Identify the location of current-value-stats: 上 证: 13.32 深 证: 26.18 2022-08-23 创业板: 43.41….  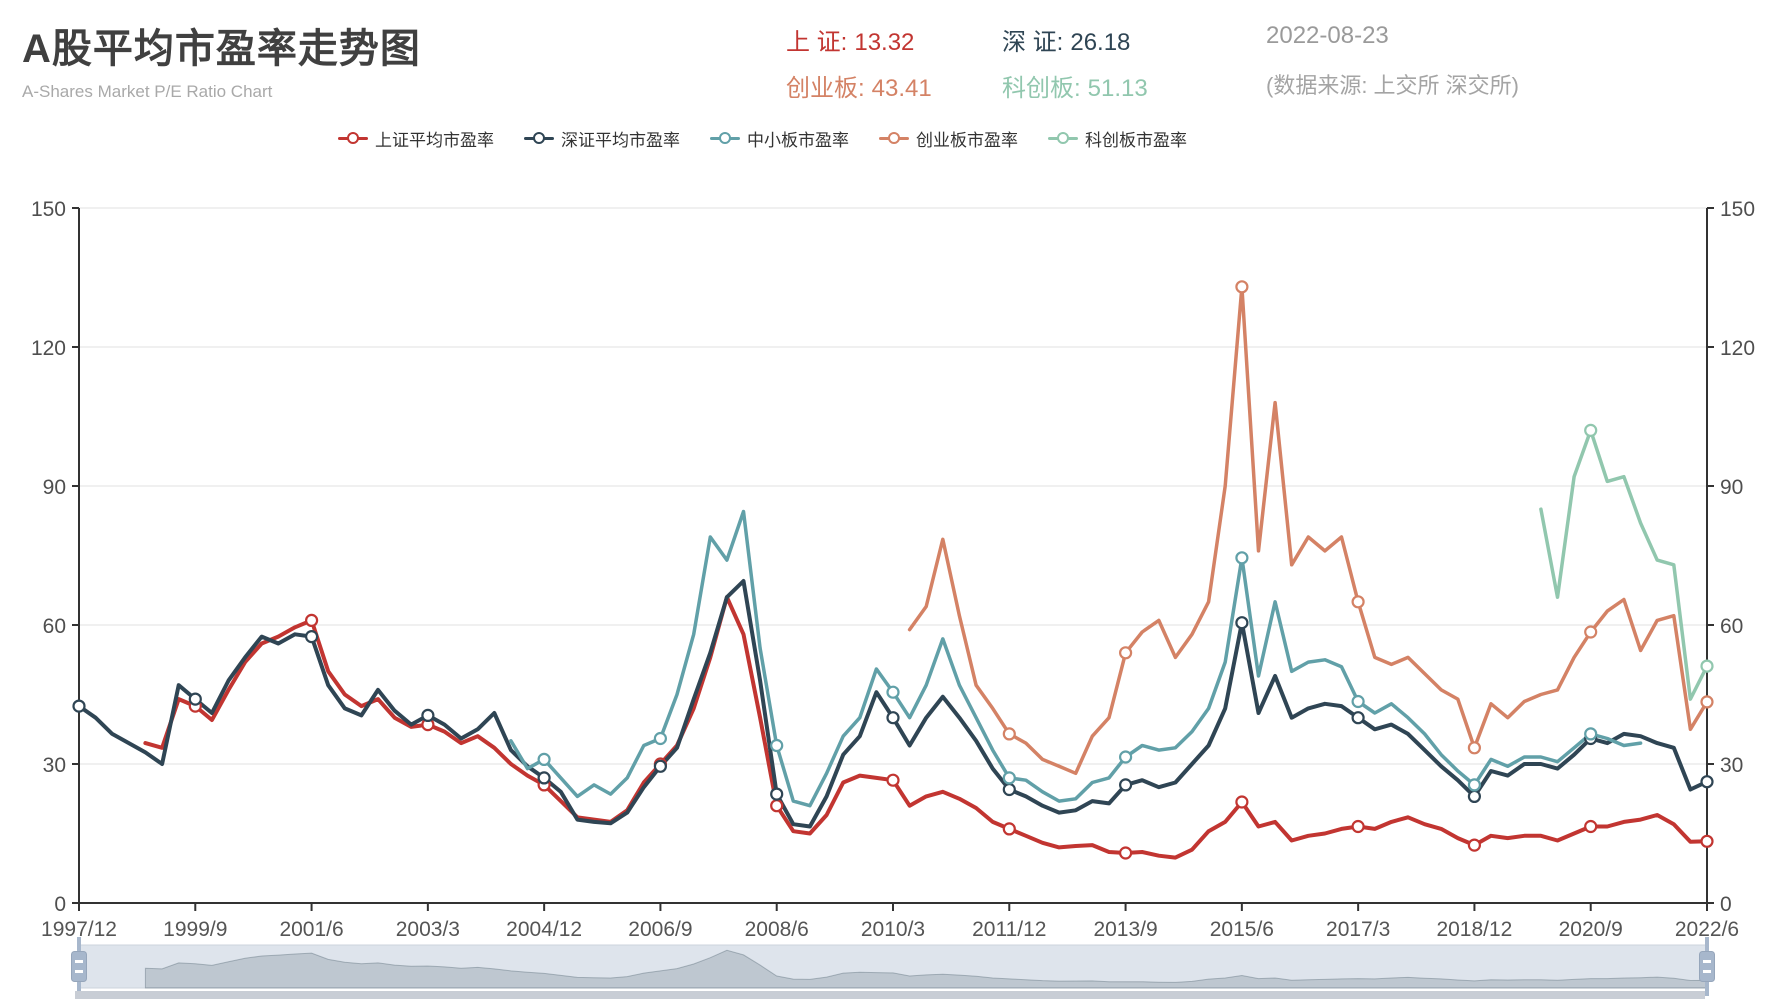
(1152, 62).